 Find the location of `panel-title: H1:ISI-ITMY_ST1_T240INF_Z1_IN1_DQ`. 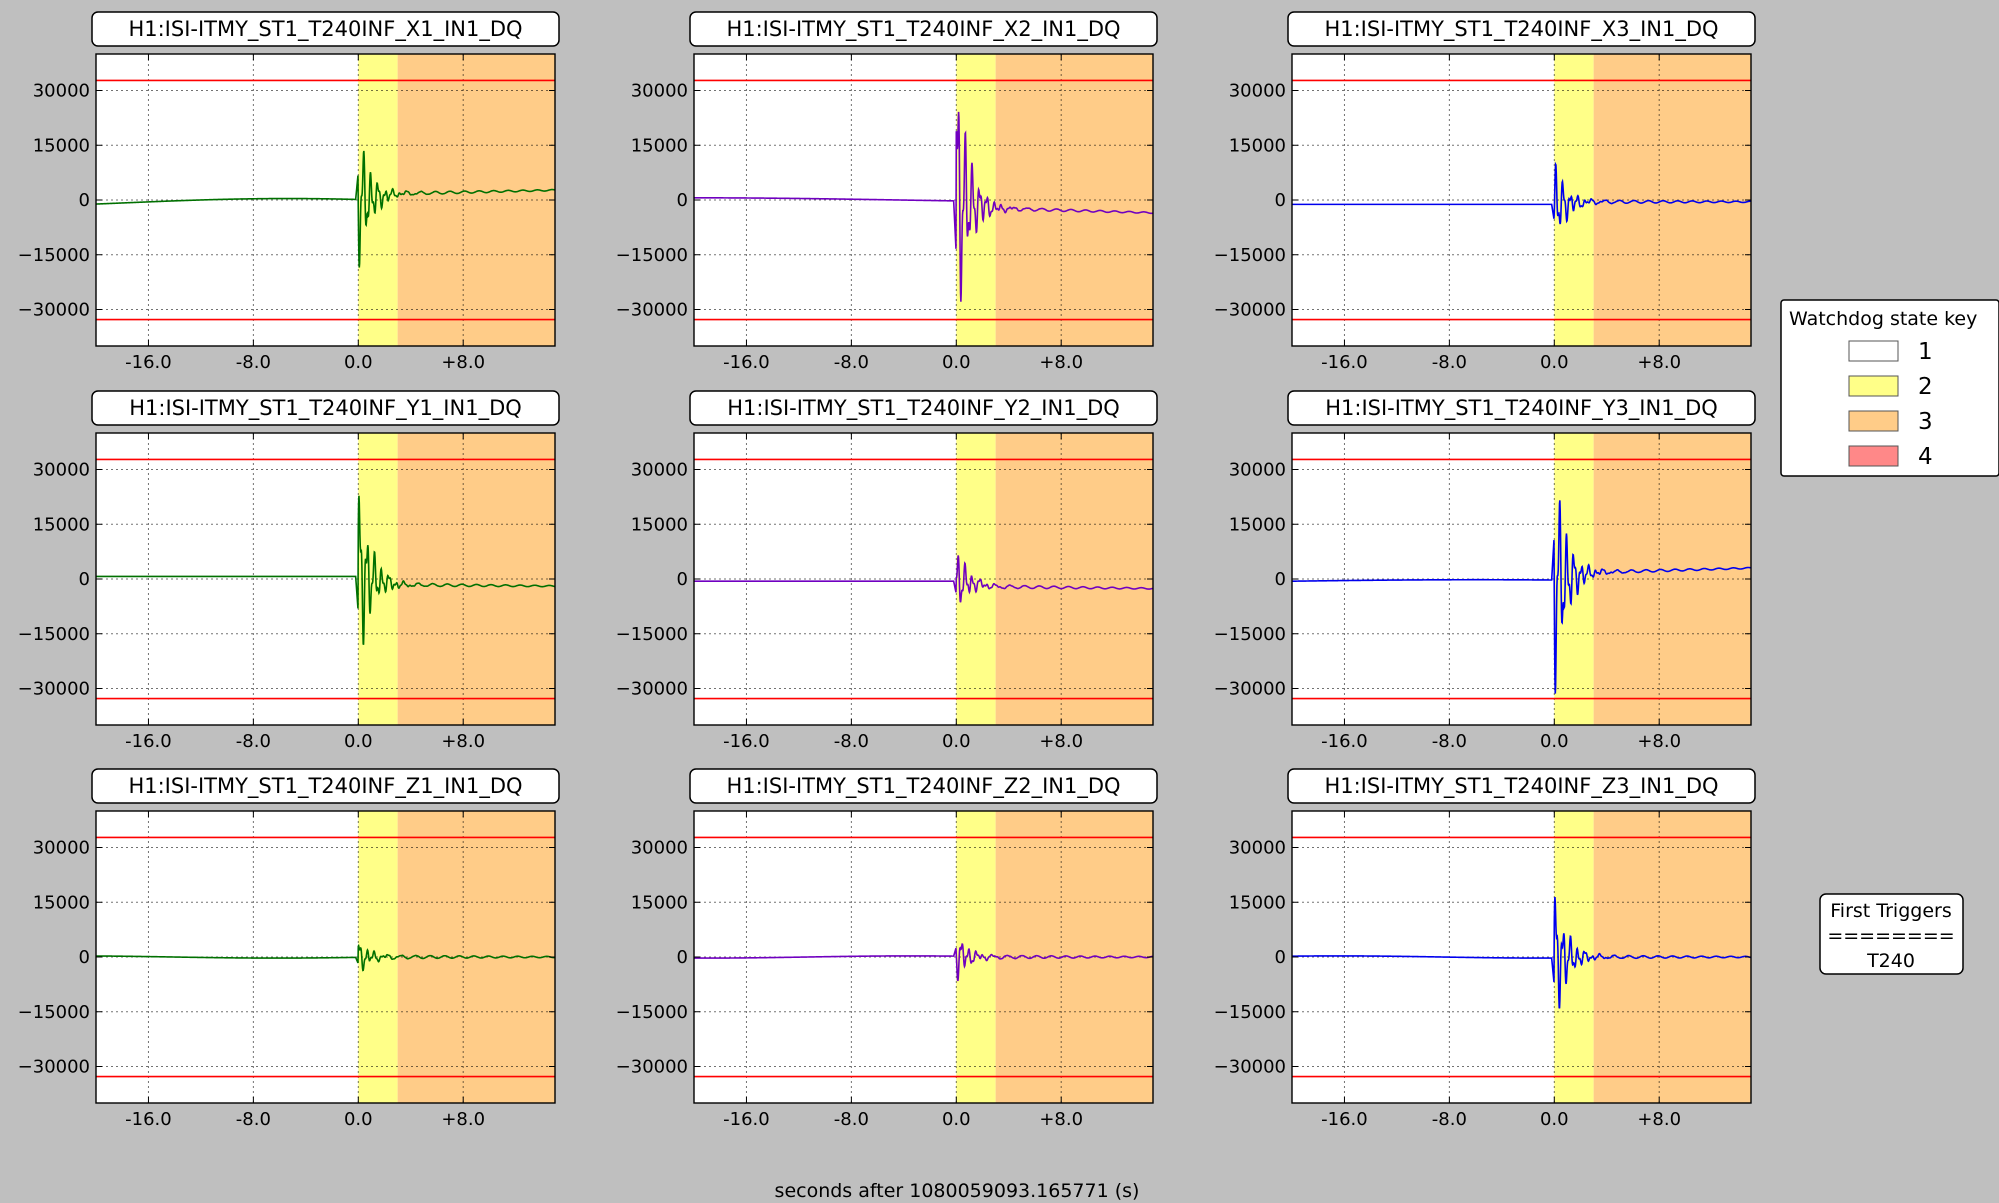

panel-title: H1:ISI-ITMY_ST1_T240INF_Z1_IN1_DQ is located at coordinates (325, 786).